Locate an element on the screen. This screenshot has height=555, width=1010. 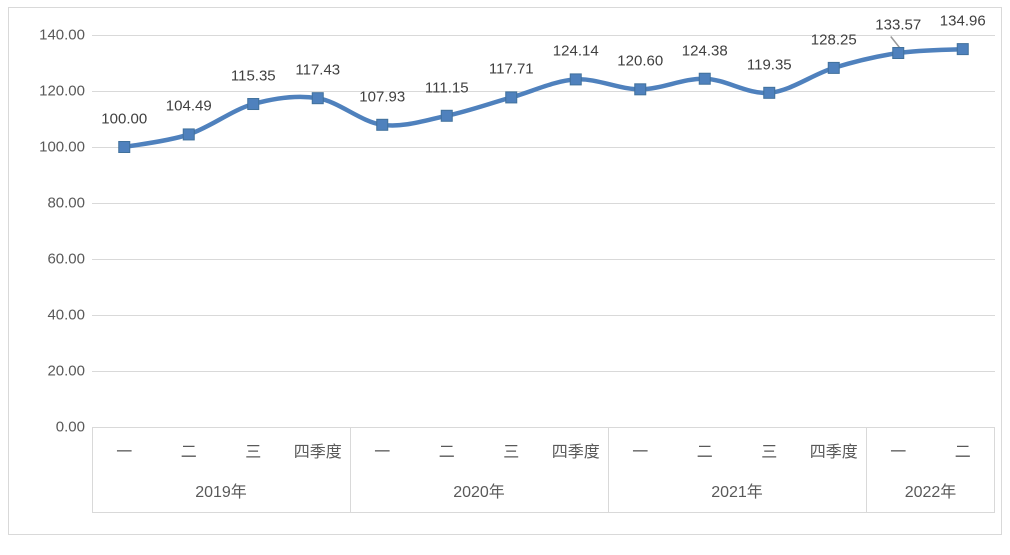
data-label: 120.60 is located at coordinates (640, 61).